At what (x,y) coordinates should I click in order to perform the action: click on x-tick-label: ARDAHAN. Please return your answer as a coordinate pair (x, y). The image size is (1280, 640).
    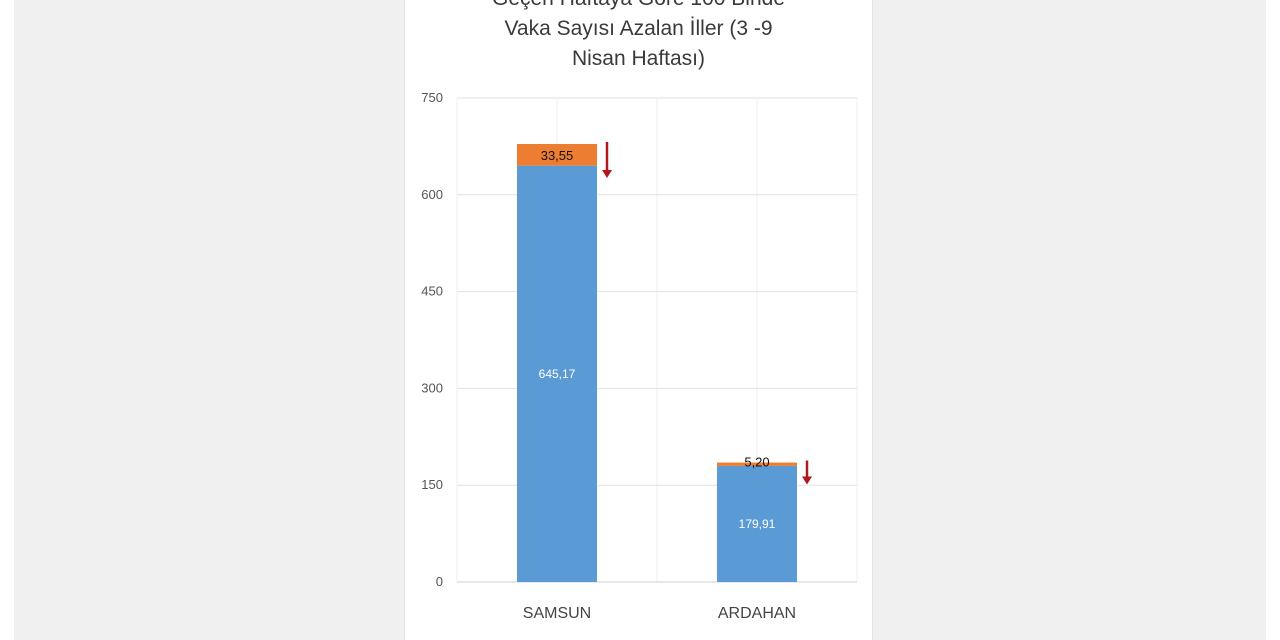
    Looking at the image, I should click on (757, 613).